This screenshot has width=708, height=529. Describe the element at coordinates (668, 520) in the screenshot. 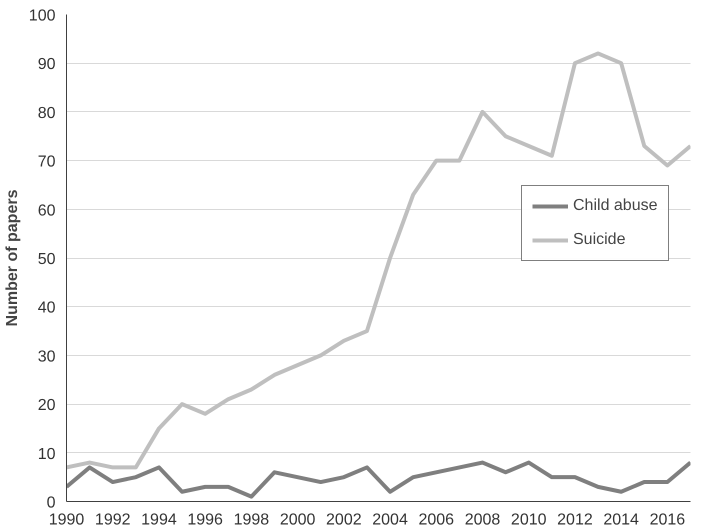

I see `x-tick-label: 2016` at that location.